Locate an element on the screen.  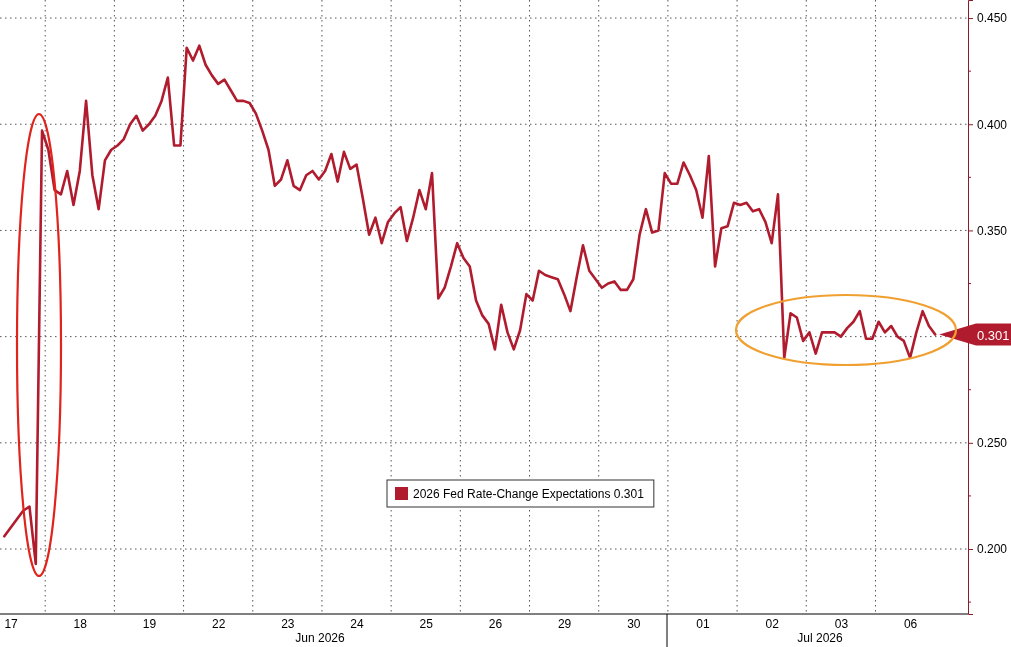
text: Jun 2026 is located at coordinates (320, 638).